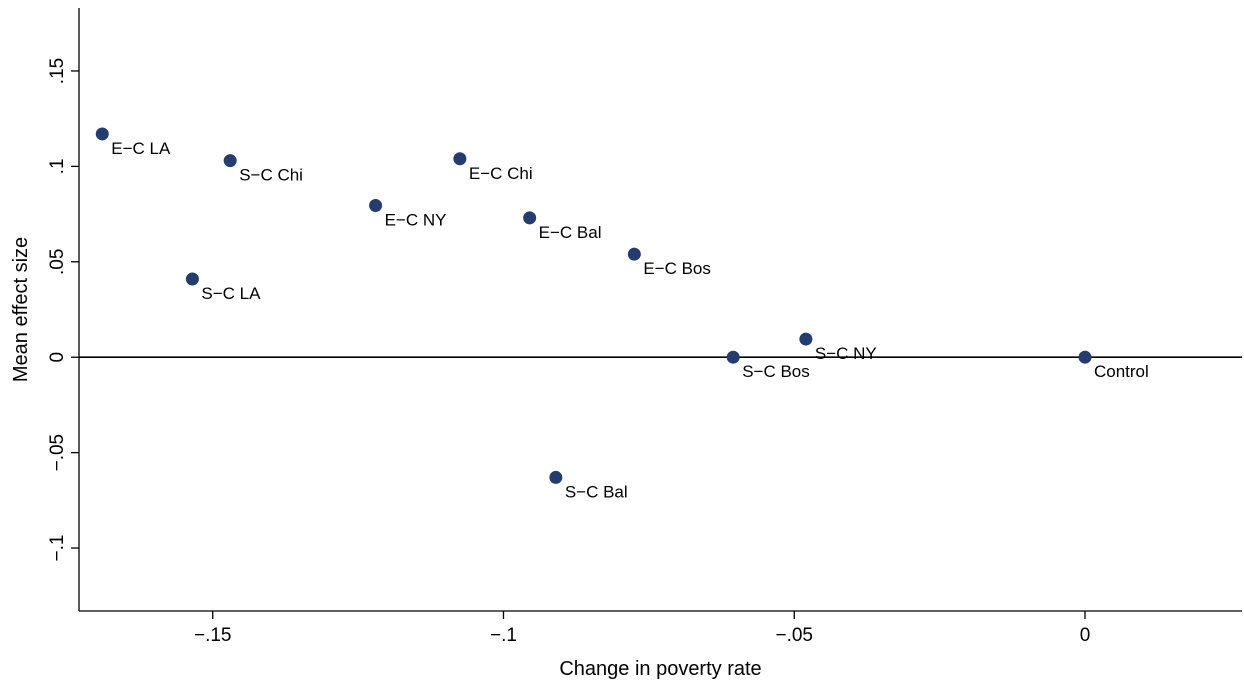  What do you see at coordinates (57, 262) in the screenshot?
I see `y-tick-label: .05` at bounding box center [57, 262].